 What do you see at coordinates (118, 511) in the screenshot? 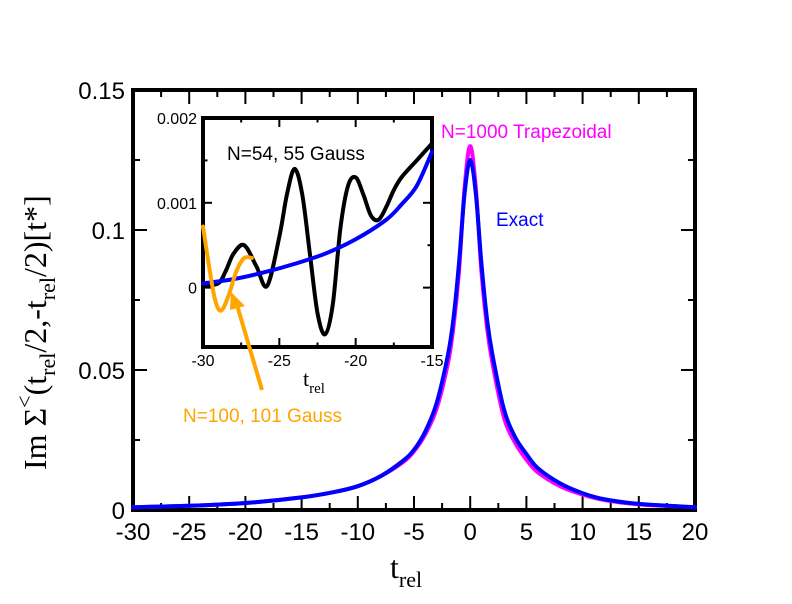
I see `main-y-tick-label: 0` at bounding box center [118, 511].